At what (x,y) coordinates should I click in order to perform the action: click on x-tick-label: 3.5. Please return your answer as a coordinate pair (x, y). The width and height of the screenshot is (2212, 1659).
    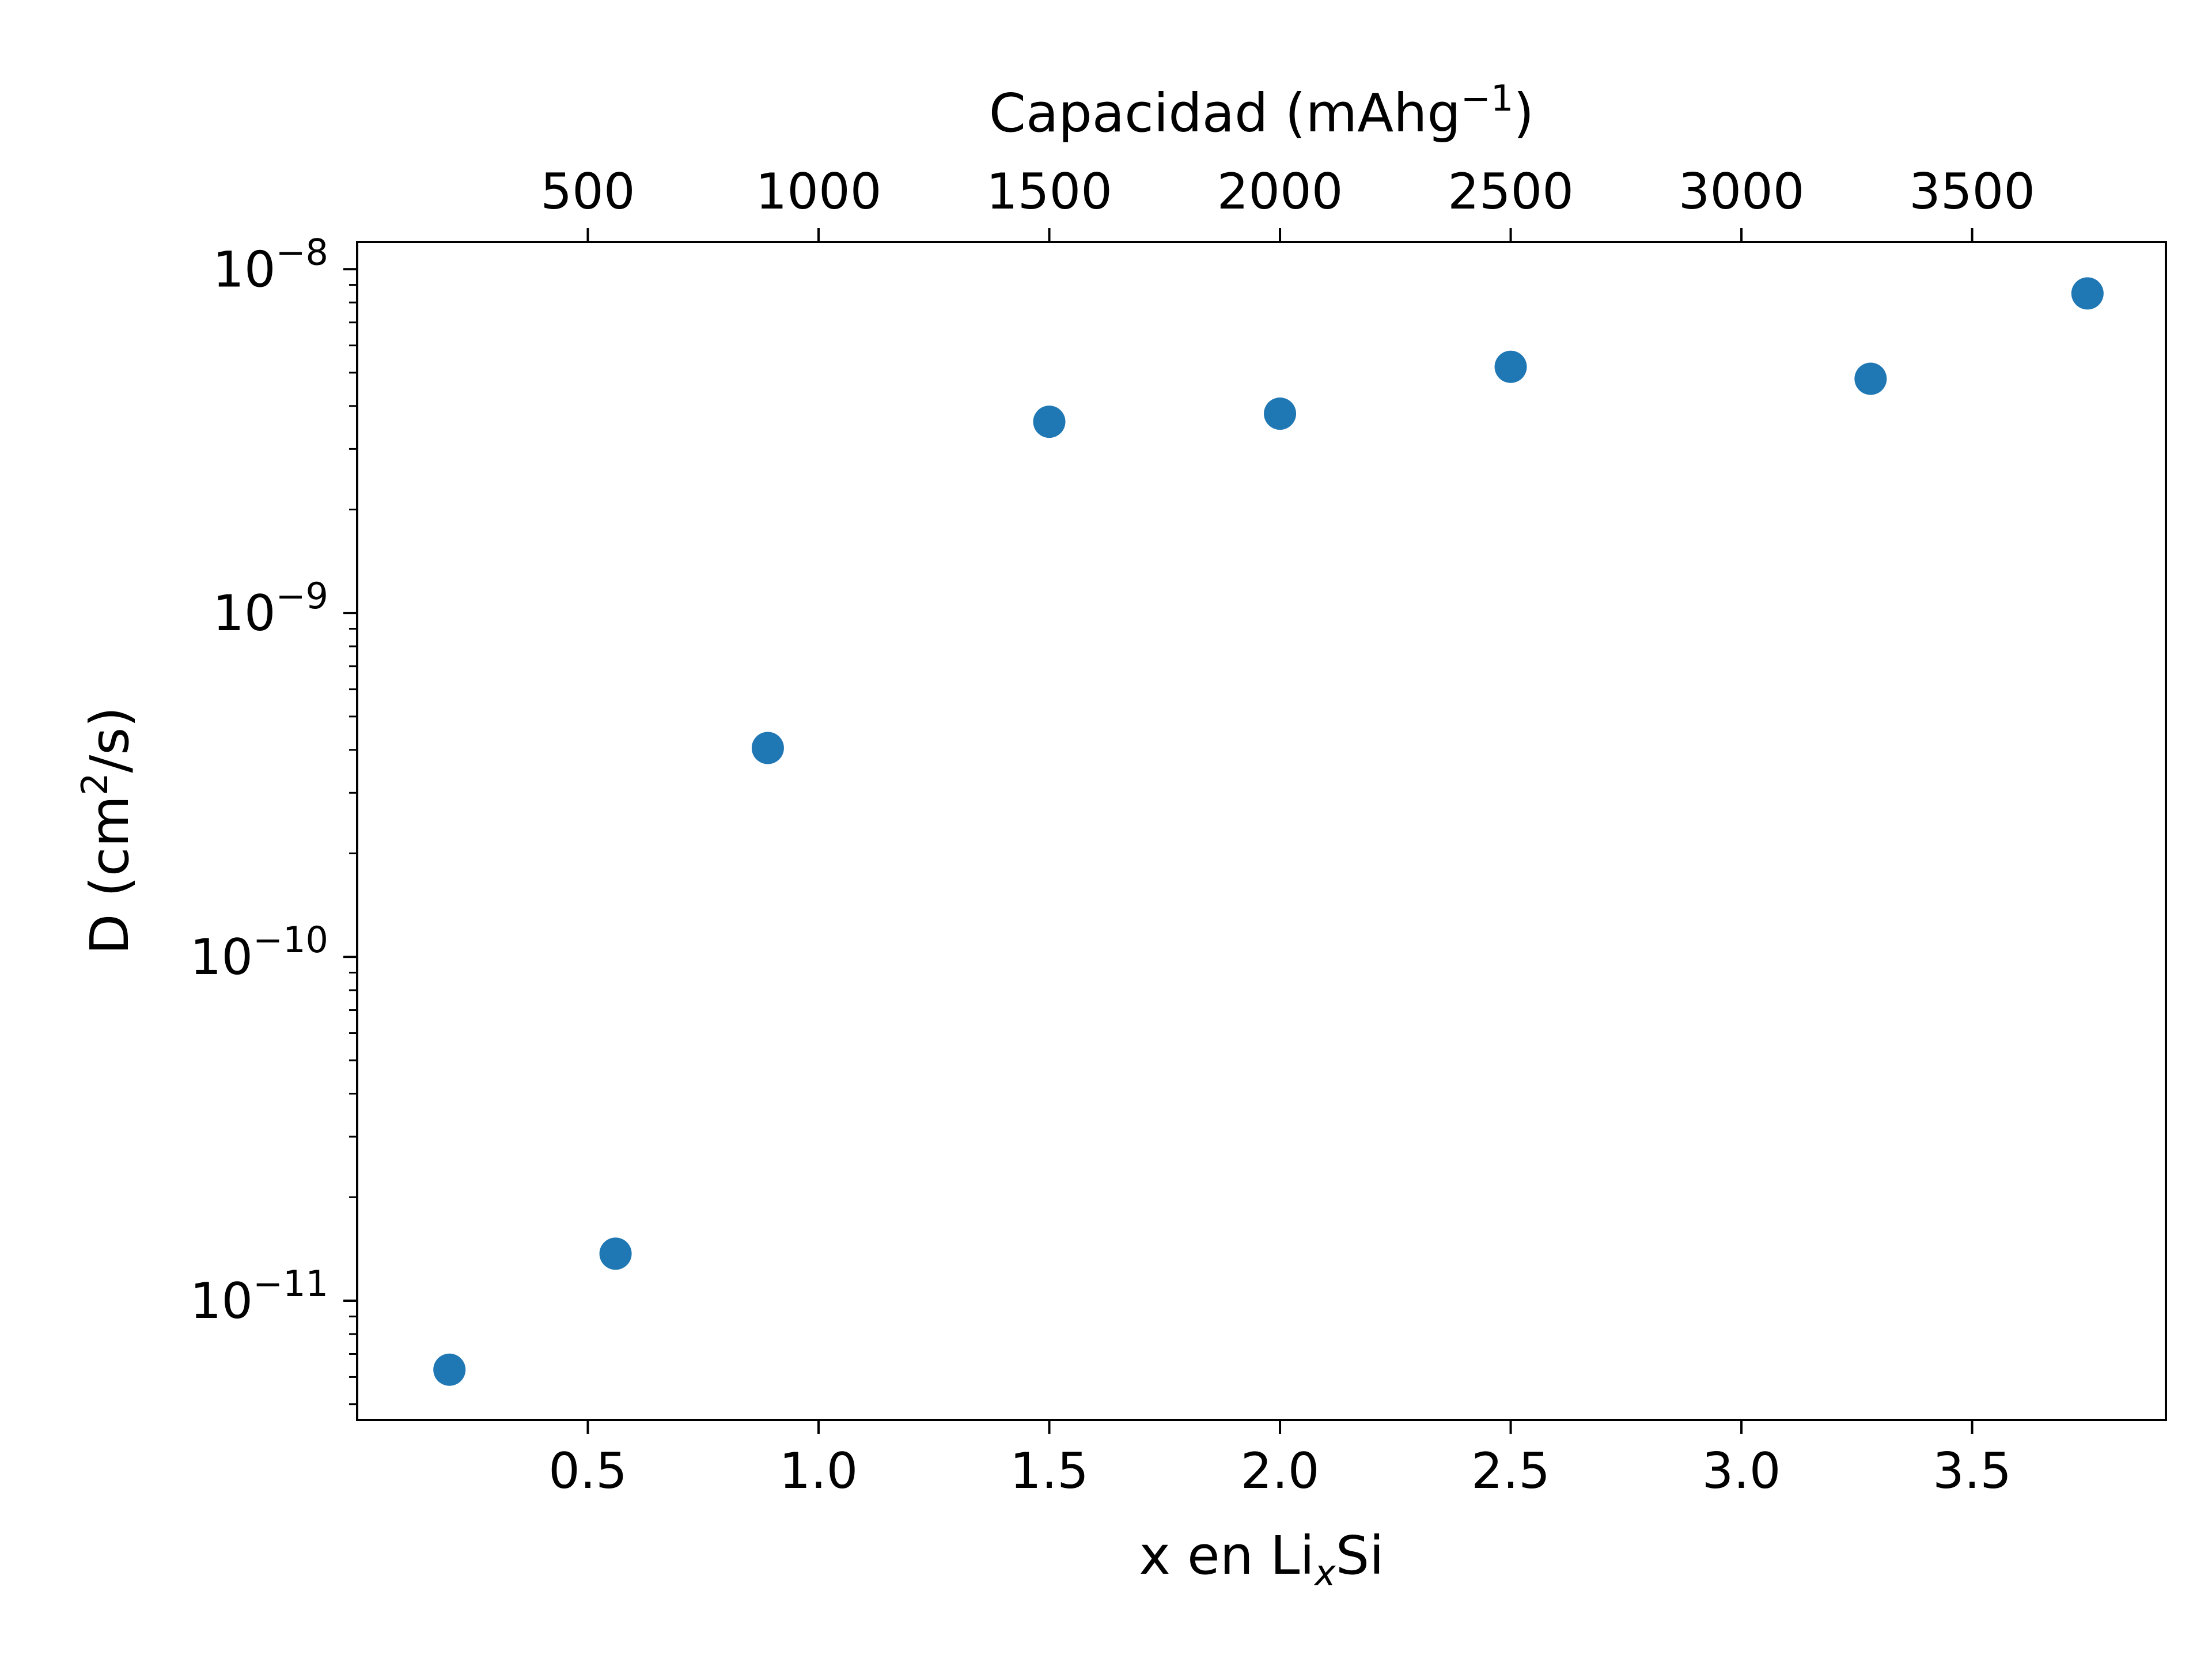
    Looking at the image, I should click on (1972, 1471).